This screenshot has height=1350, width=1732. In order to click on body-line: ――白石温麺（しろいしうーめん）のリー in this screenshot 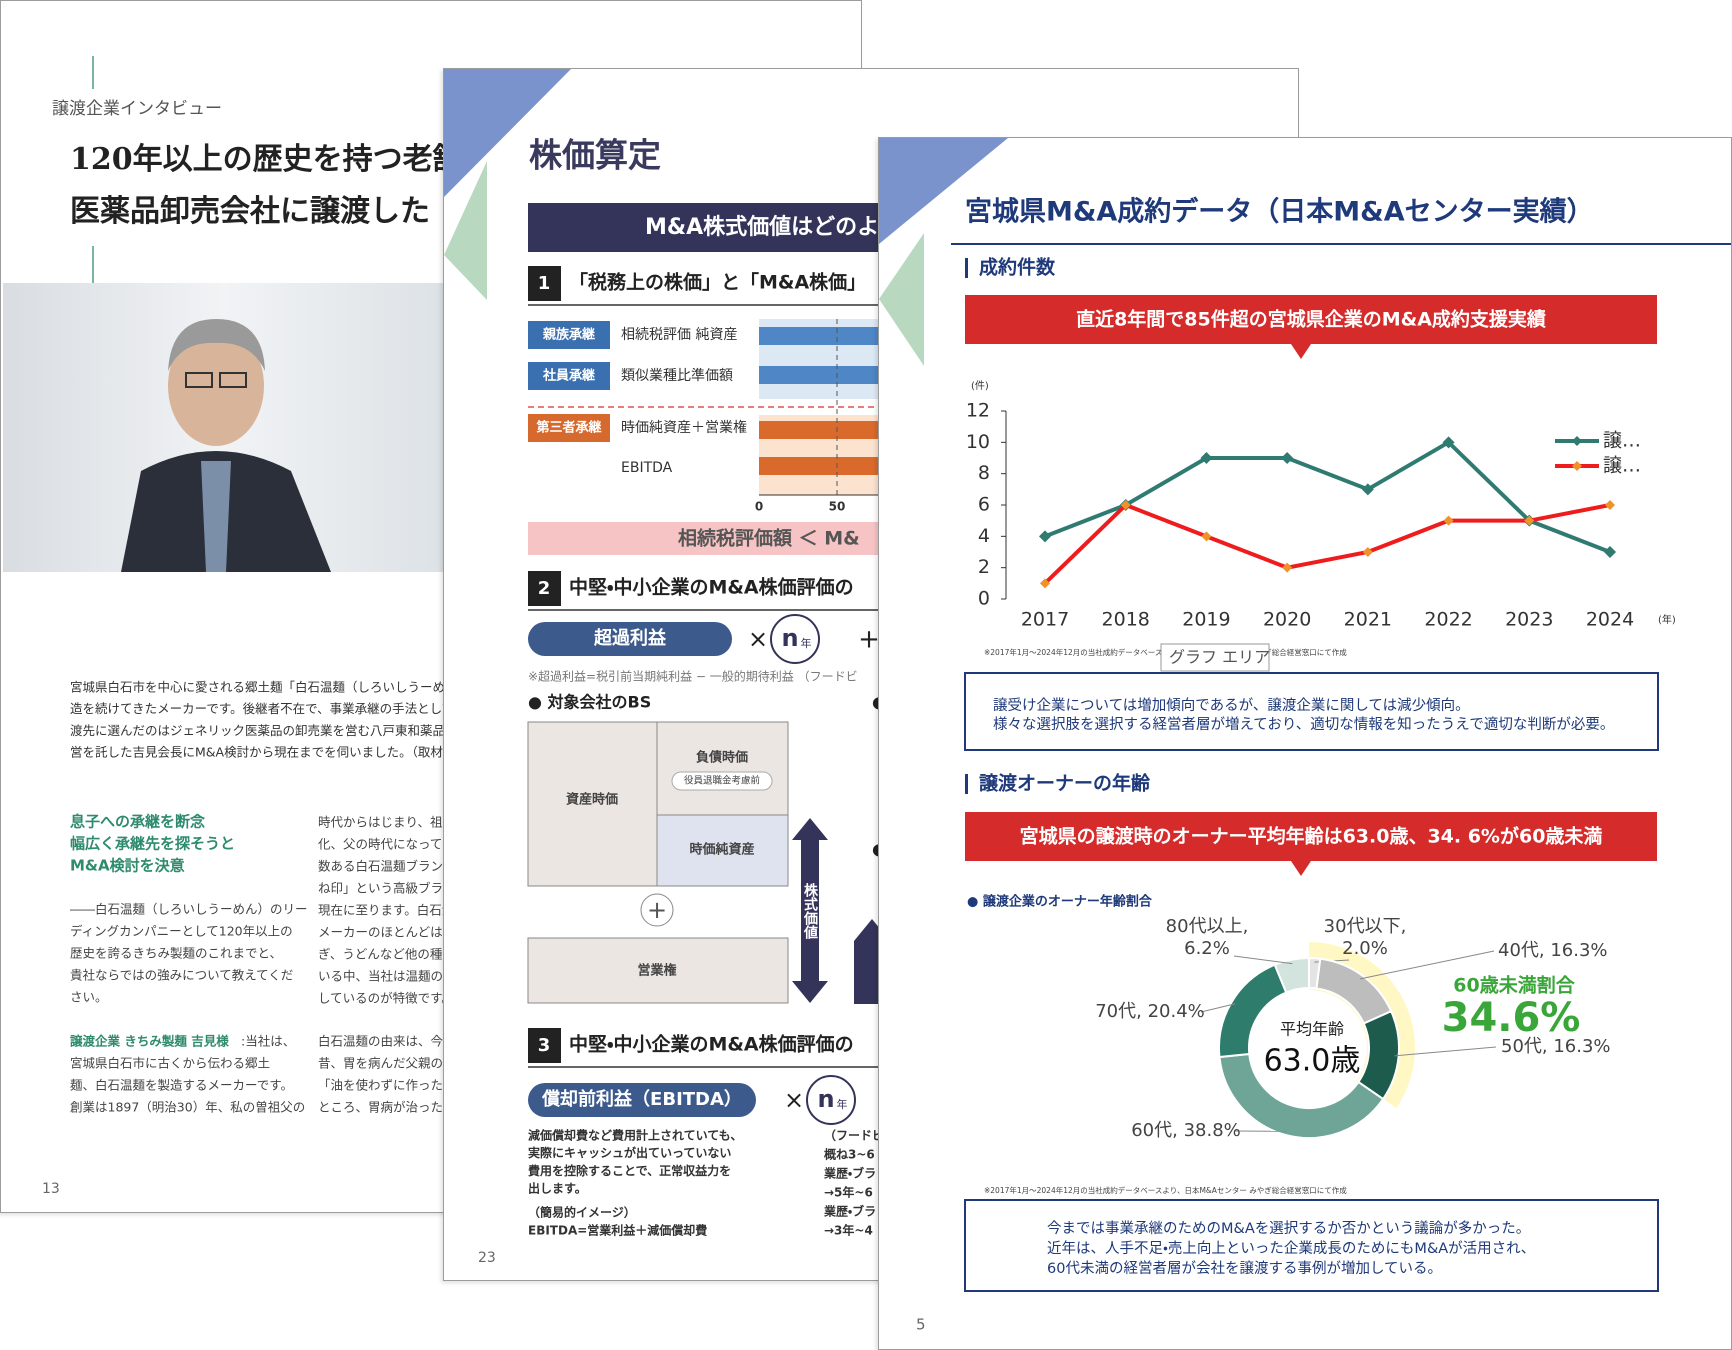, I will do `click(189, 909)`.